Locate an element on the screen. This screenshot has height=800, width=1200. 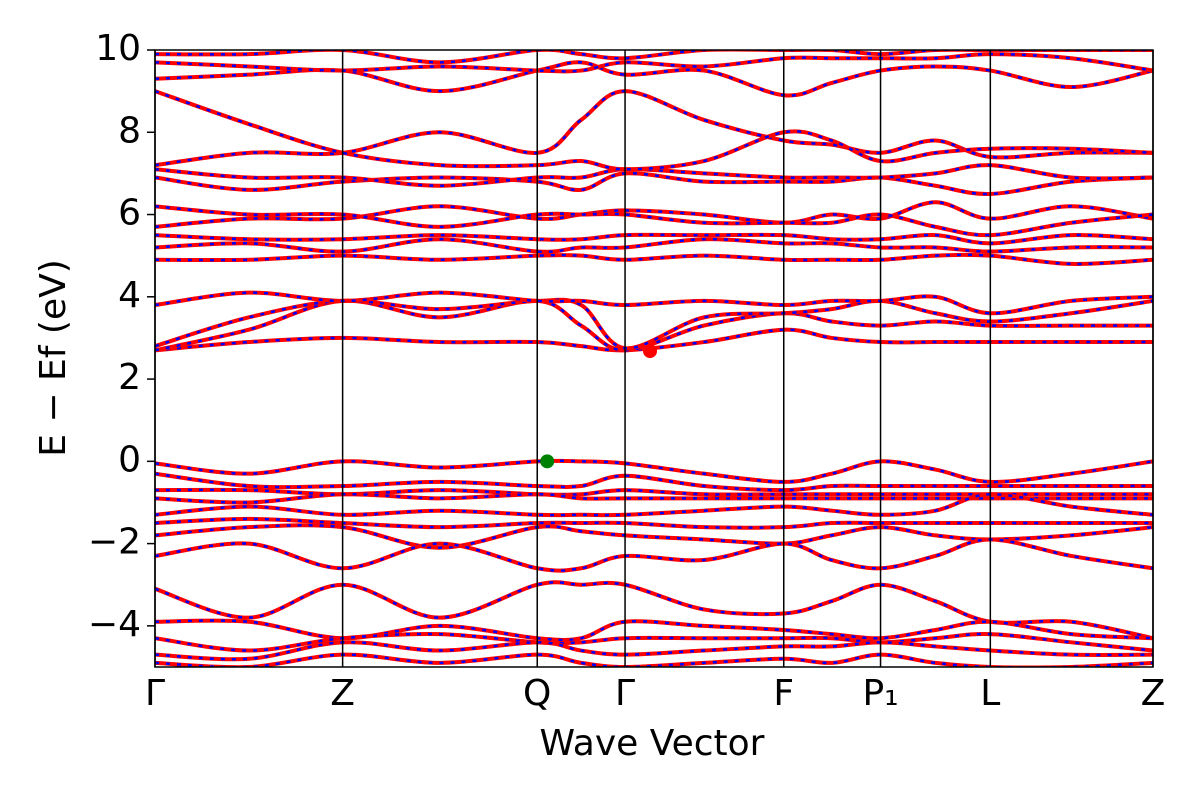
y-tick-label: 0 is located at coordinates (129, 459).